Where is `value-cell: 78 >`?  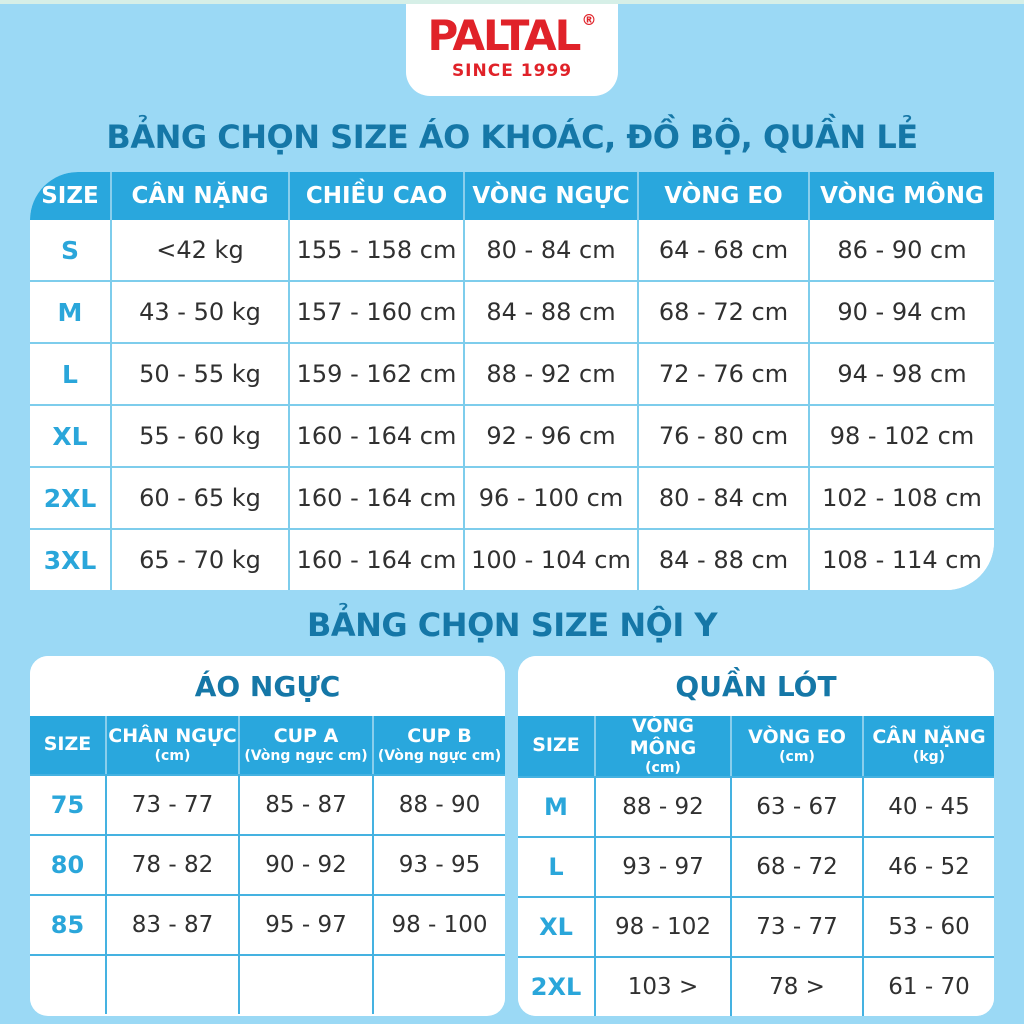
value-cell: 78 > is located at coordinates (796, 985).